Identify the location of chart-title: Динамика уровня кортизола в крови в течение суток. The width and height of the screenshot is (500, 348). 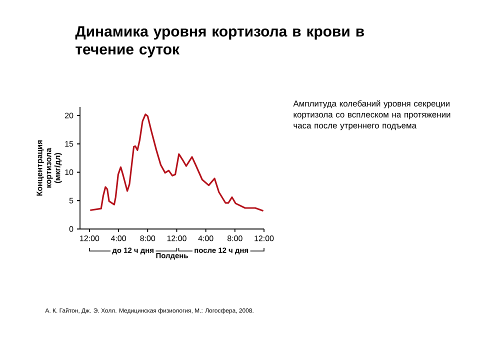
(219, 42).